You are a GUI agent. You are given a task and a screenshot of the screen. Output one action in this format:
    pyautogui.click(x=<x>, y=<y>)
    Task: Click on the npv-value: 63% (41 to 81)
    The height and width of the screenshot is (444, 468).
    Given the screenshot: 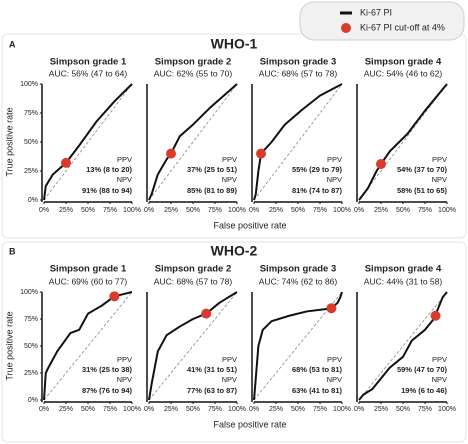 What is the action you would take?
    pyautogui.click(x=317, y=390)
    